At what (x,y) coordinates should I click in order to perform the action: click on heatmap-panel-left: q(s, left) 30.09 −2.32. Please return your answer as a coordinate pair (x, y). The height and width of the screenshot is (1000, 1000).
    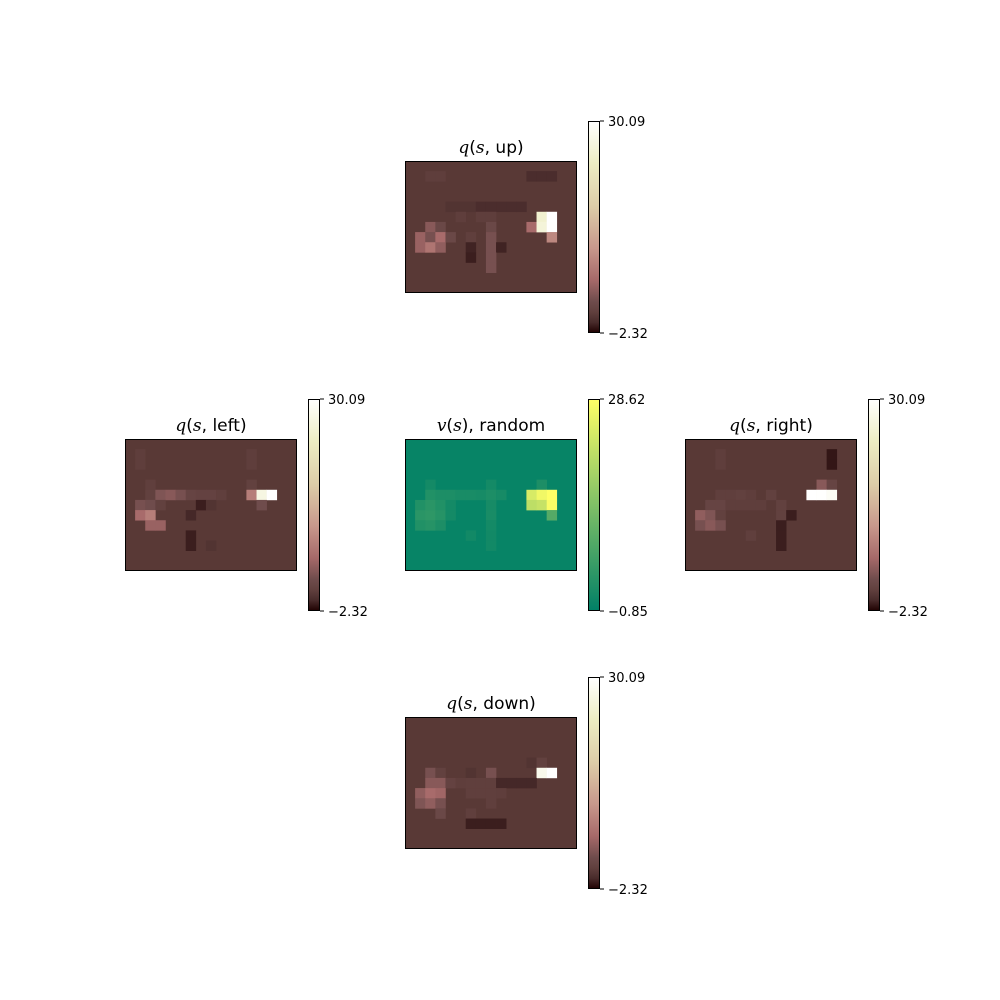
    Looking at the image, I should click on (246, 506).